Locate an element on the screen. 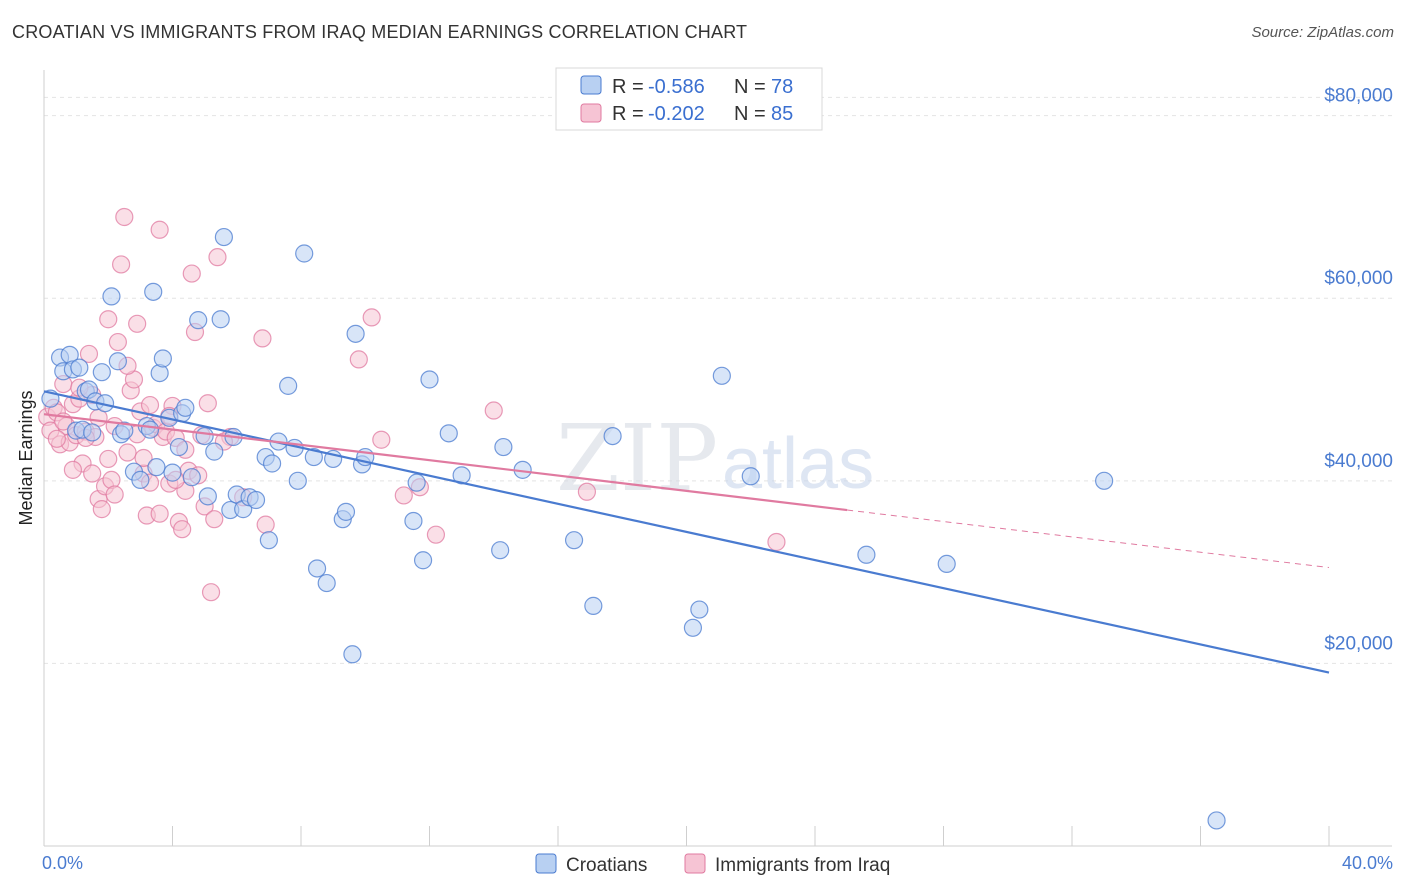  y-tick-label-1: $40,000 is located at coordinates (1358, 461).